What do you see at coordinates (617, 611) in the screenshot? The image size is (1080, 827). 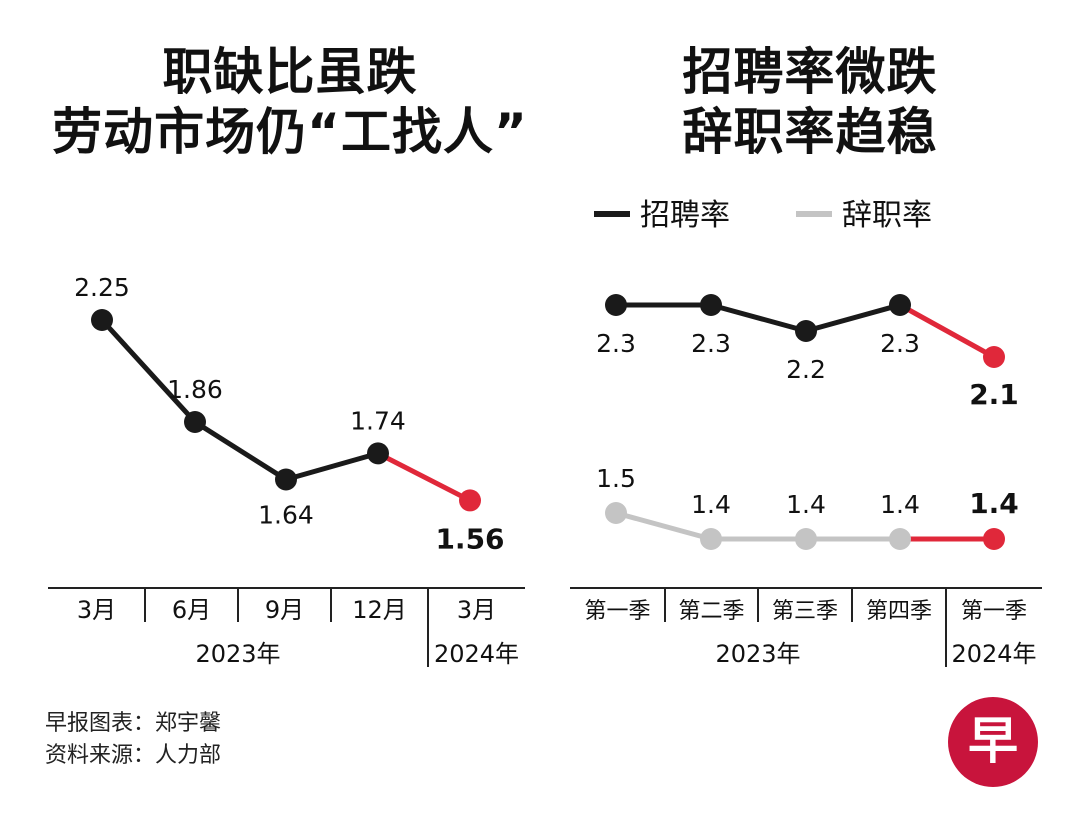 I see `x-tick-label-1-0: 第一季` at bounding box center [617, 611].